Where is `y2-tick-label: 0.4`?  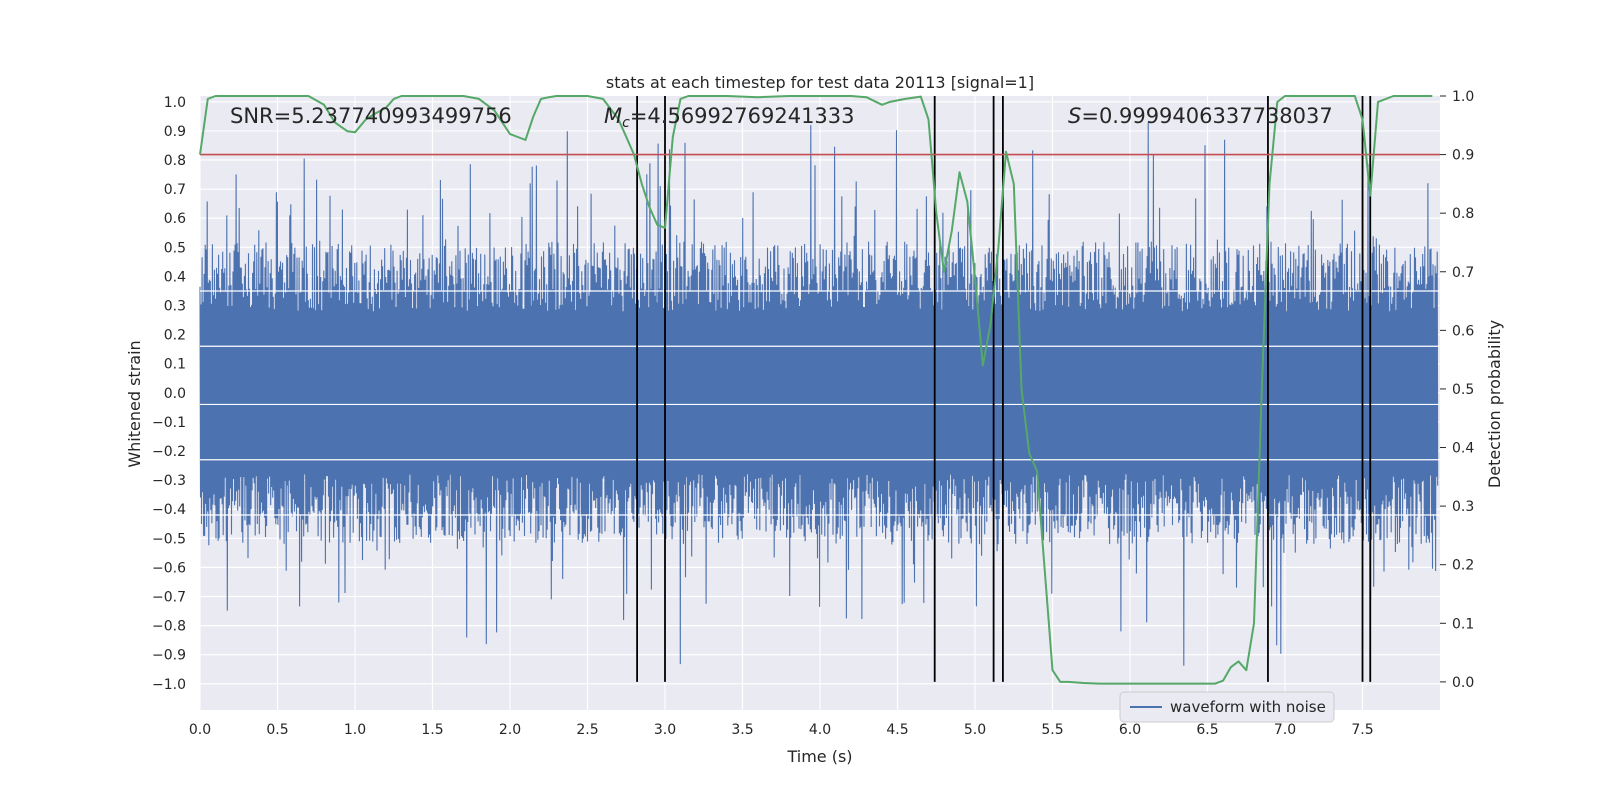 y2-tick-label: 0.4 is located at coordinates (1463, 449).